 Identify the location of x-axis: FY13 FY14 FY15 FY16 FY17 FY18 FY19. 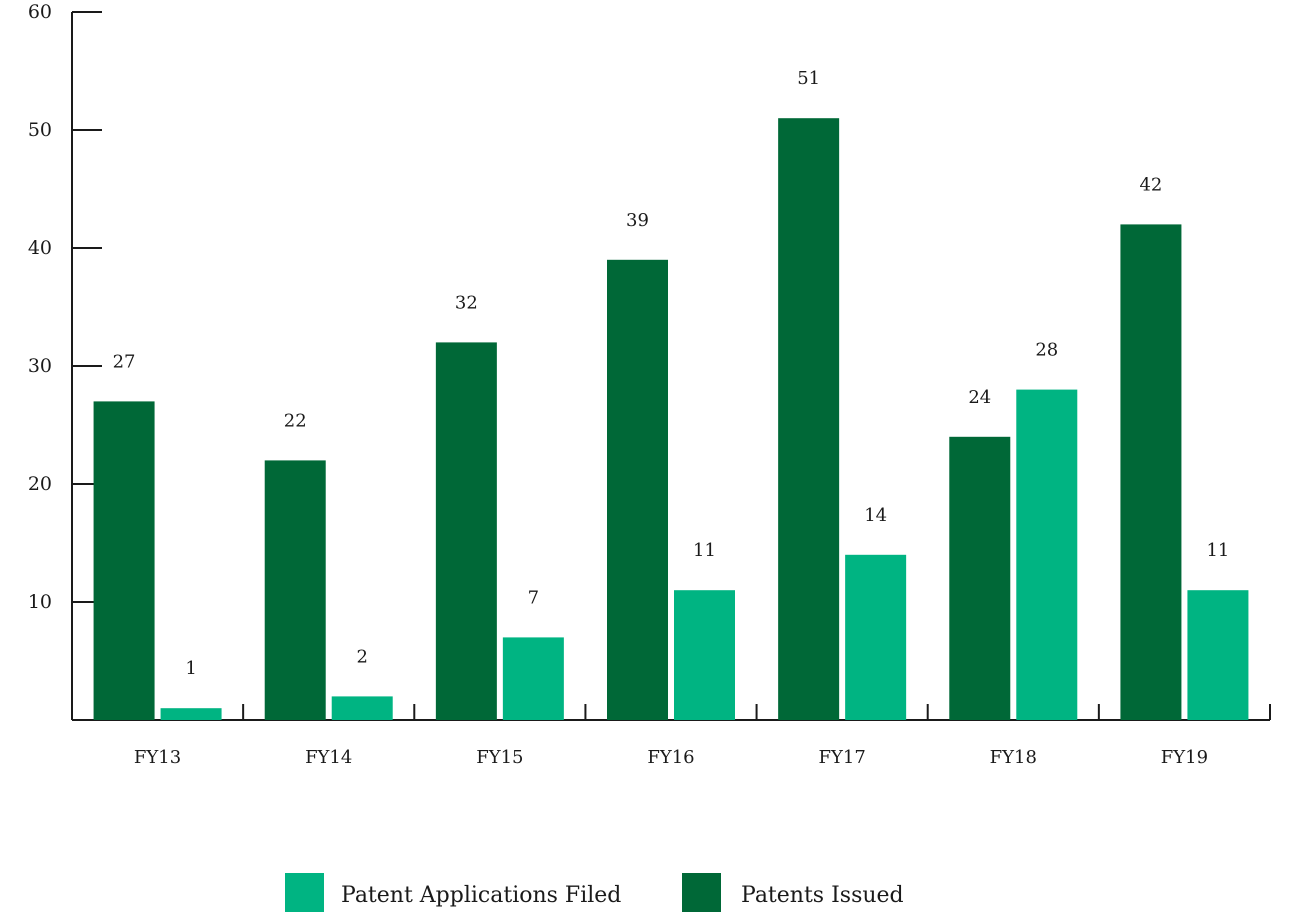
(671, 736).